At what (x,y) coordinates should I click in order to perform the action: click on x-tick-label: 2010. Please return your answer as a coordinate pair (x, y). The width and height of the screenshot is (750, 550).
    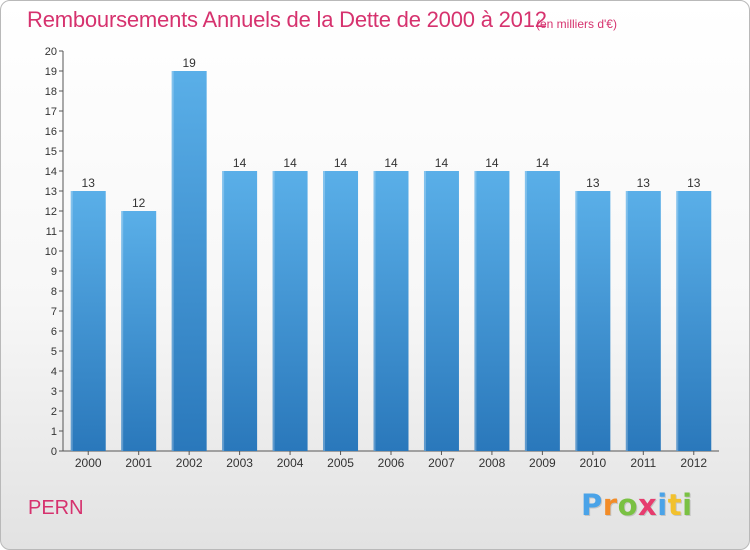
    Looking at the image, I should click on (592, 463).